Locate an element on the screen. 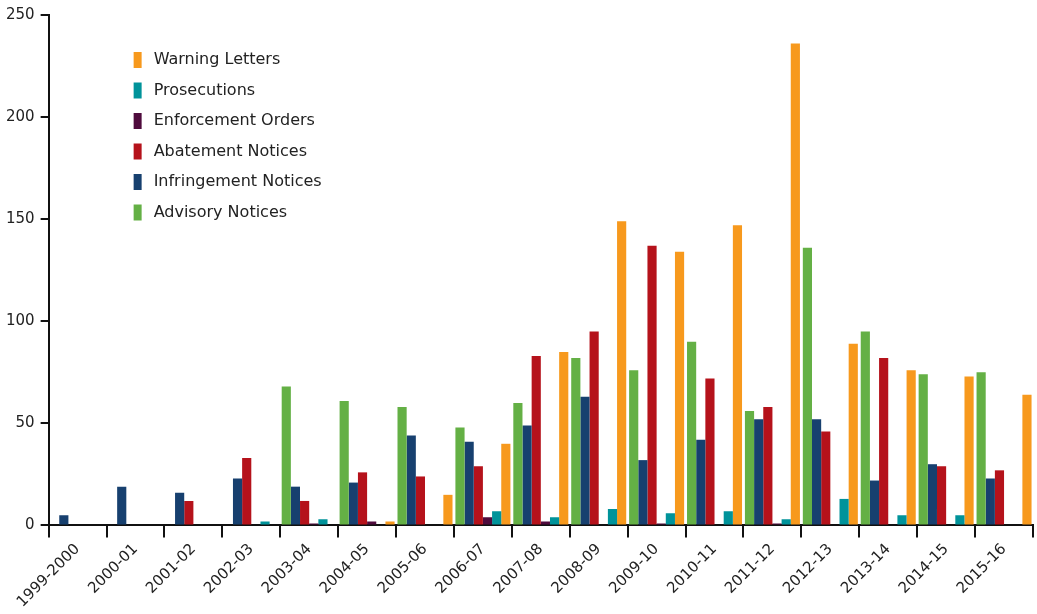 This screenshot has width=1037, height=614. legend-label: Enforcement Orders is located at coordinates (234, 120).